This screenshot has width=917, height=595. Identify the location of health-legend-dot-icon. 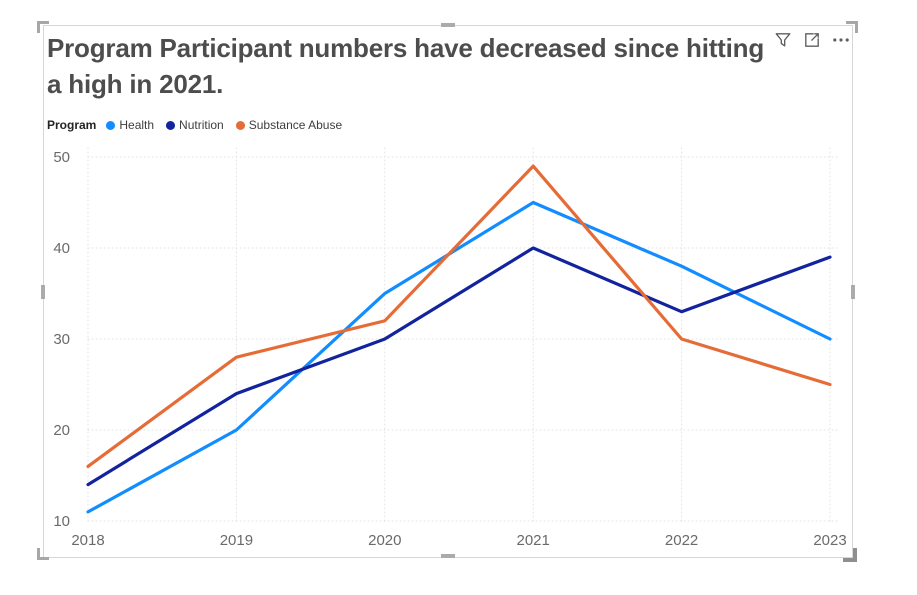
(111, 125).